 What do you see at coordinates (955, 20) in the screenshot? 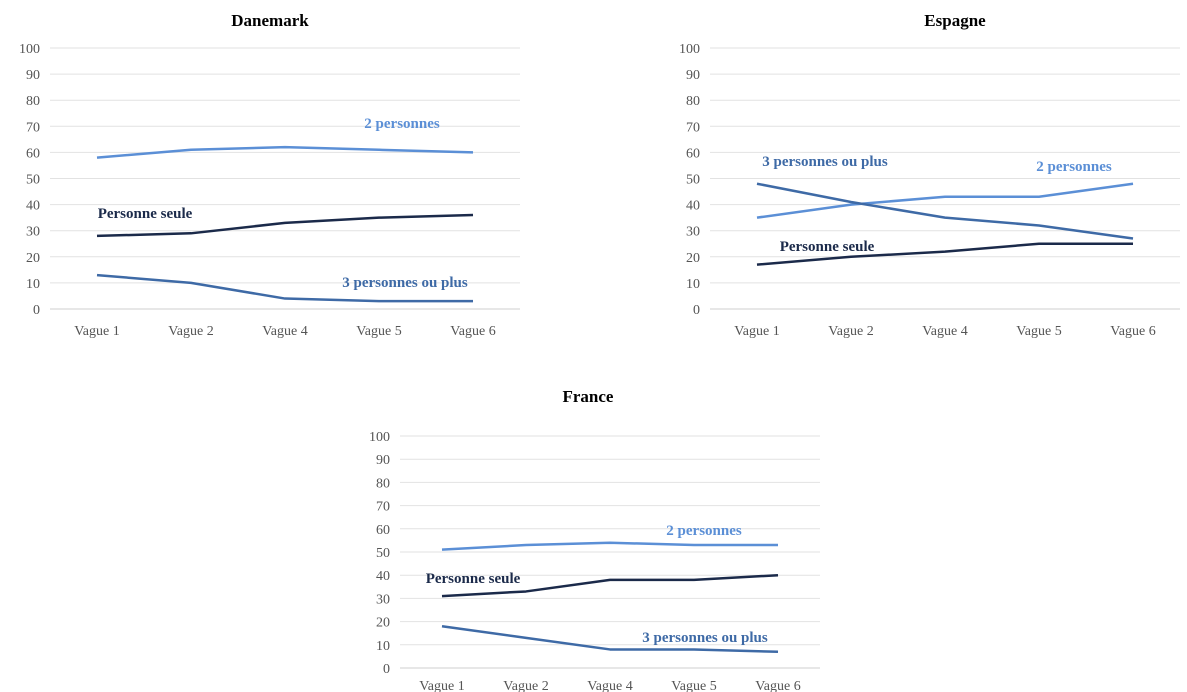
I see `chart-title: Espagne` at bounding box center [955, 20].